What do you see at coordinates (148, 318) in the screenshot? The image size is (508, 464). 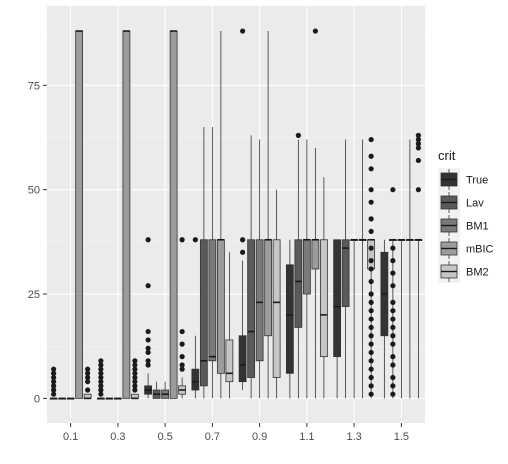 I see `box-true-0.5` at bounding box center [148, 318].